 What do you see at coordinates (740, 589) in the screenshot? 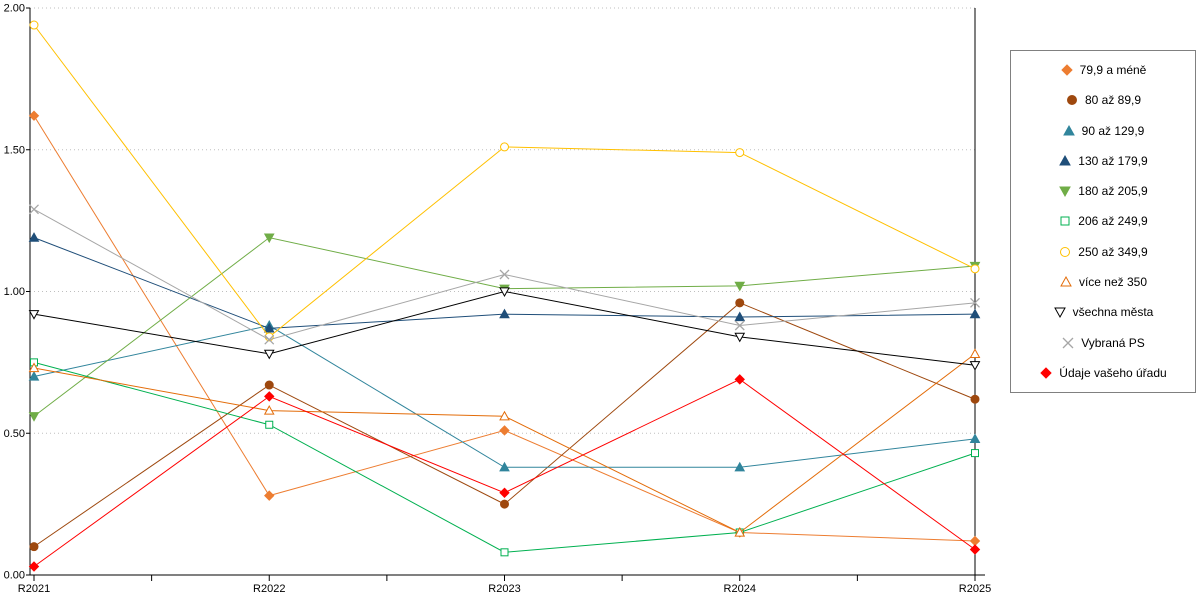
I see `x-tick-label: R2024` at bounding box center [740, 589].